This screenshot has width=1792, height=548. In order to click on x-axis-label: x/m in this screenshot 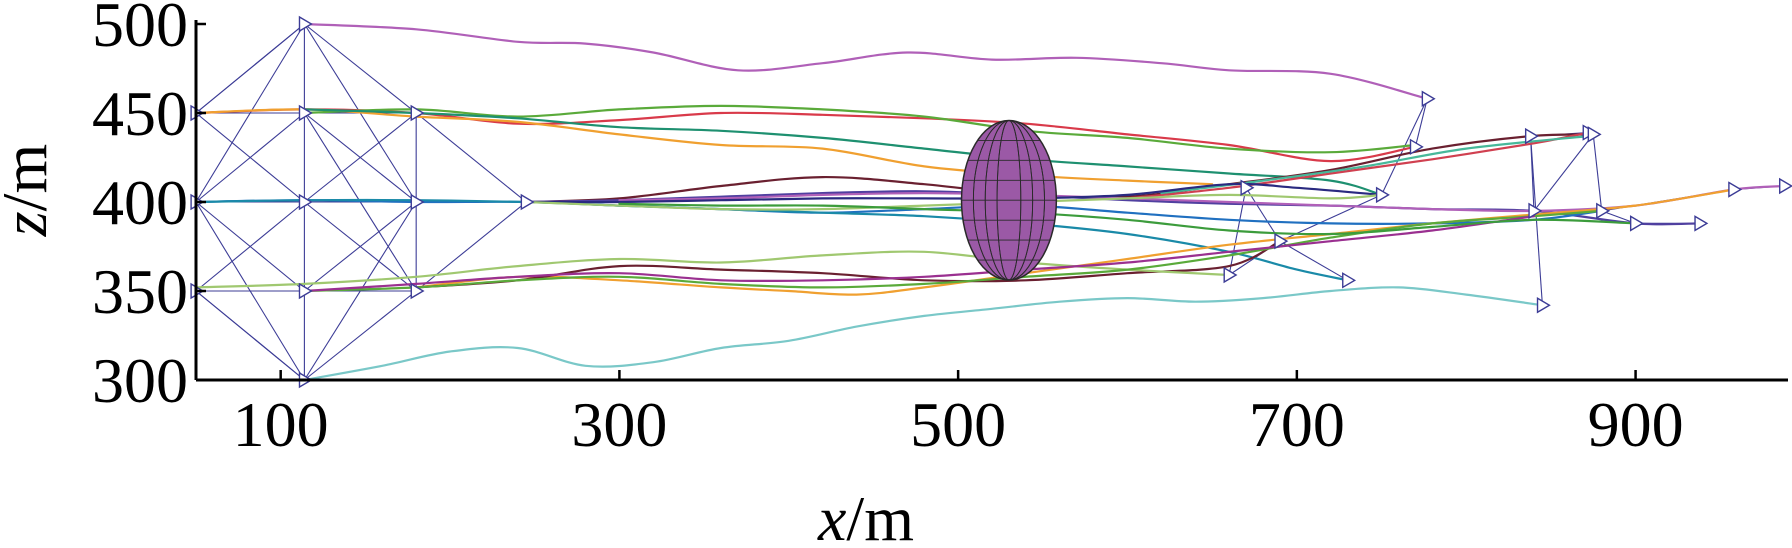, I will do `click(865, 515)`.